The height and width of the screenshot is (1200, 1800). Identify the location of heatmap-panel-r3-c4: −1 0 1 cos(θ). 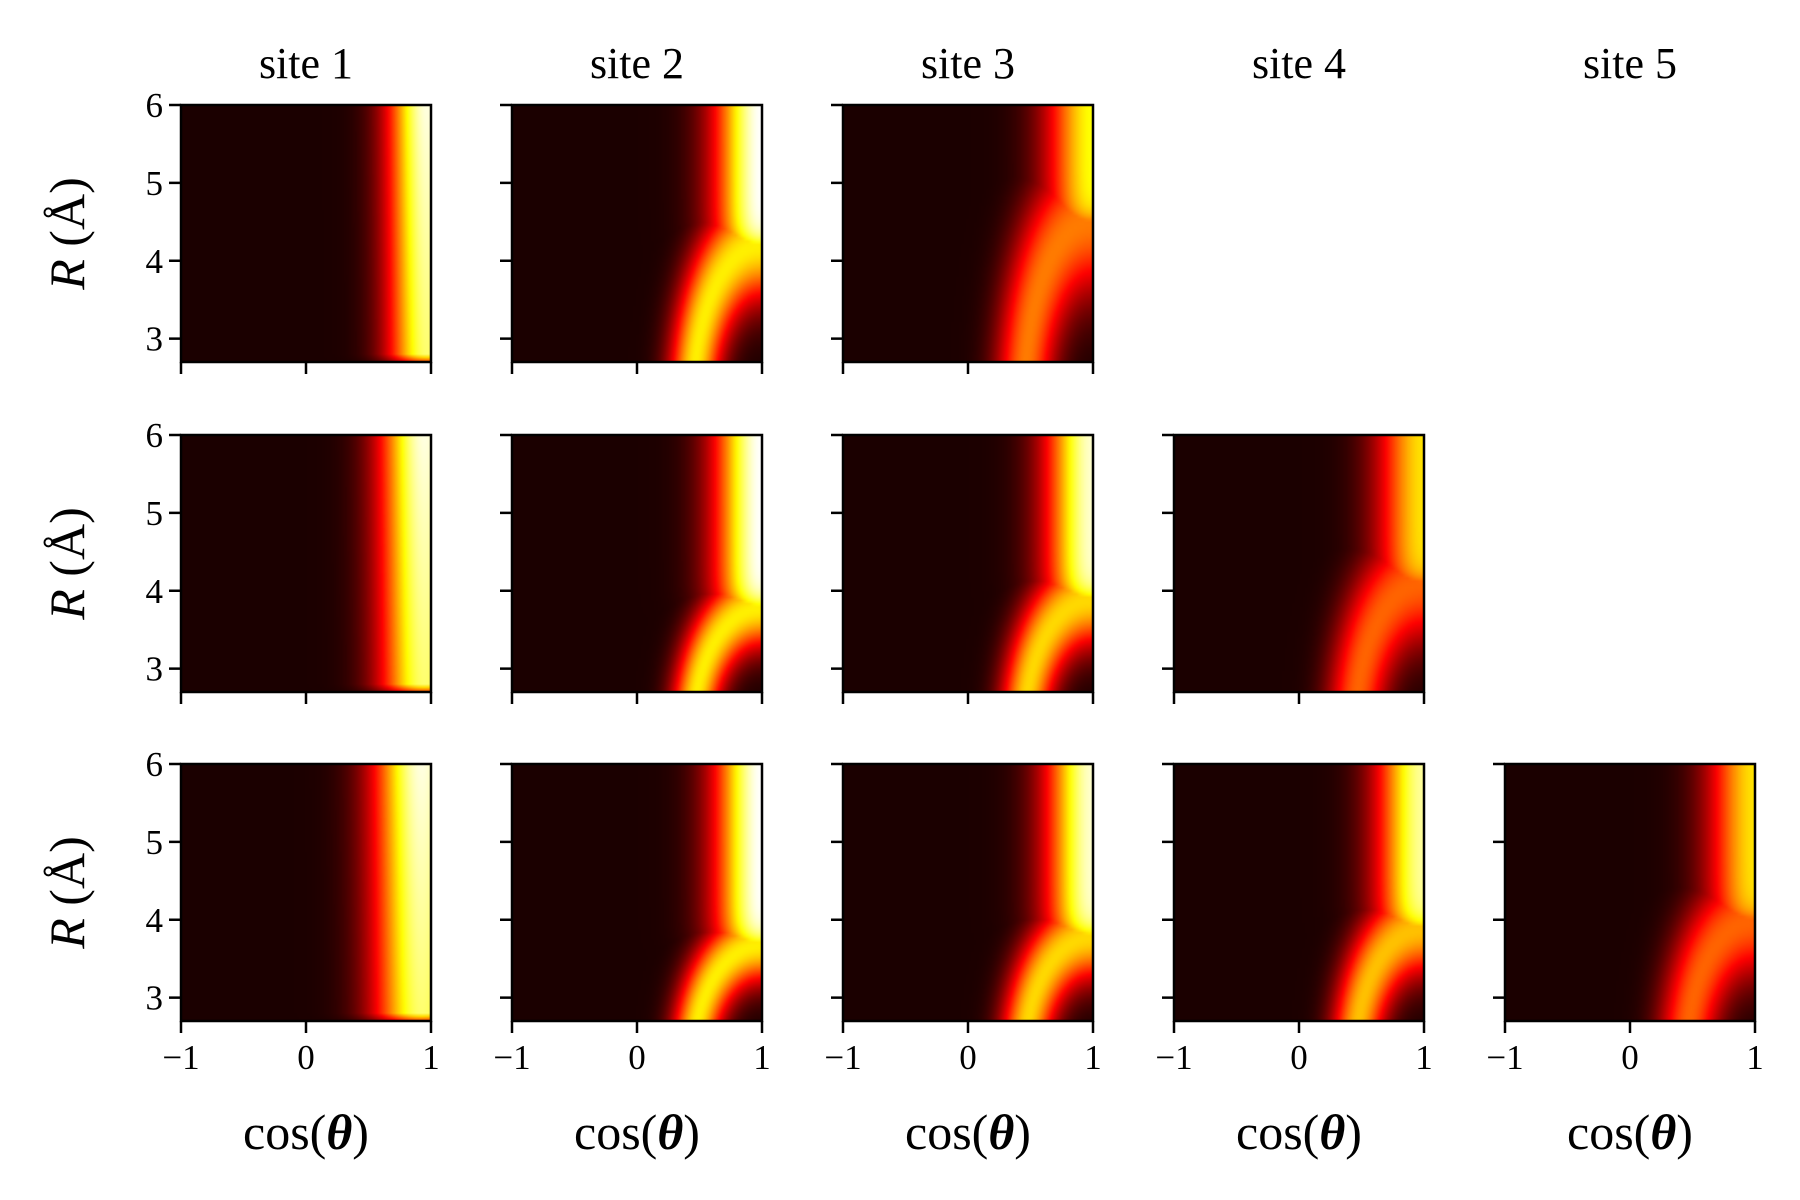
(1294, 961).